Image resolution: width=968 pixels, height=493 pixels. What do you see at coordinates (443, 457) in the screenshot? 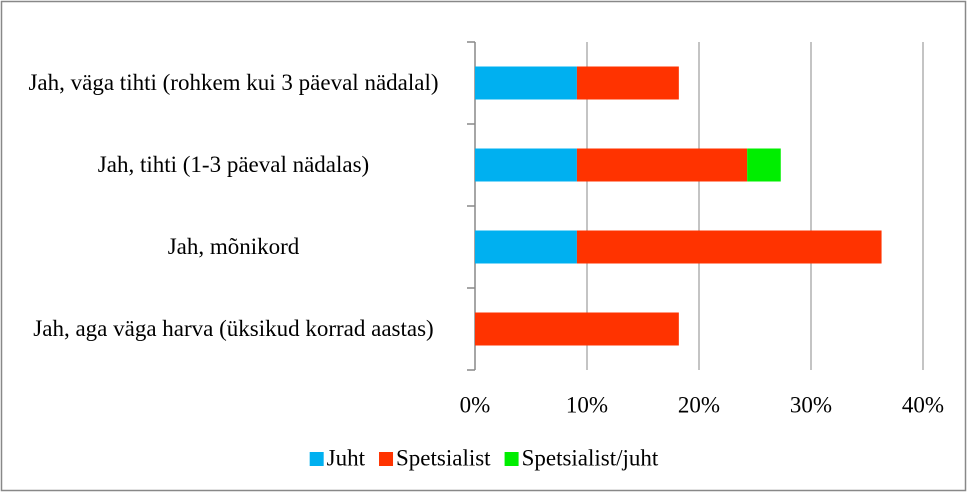
I see `legend-label: Spetsialist` at bounding box center [443, 457].